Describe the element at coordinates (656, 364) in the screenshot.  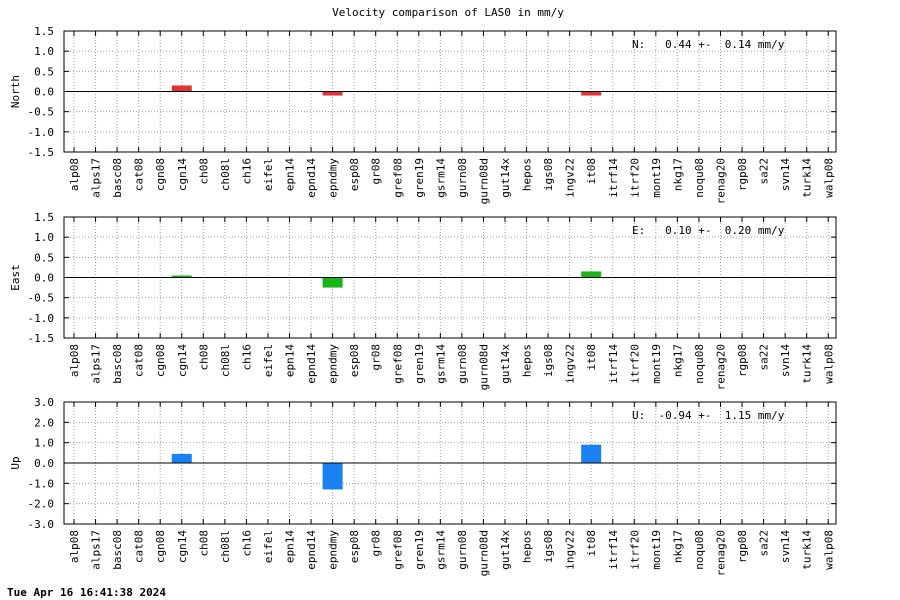
I see `x-tick-label: mont19` at that location.